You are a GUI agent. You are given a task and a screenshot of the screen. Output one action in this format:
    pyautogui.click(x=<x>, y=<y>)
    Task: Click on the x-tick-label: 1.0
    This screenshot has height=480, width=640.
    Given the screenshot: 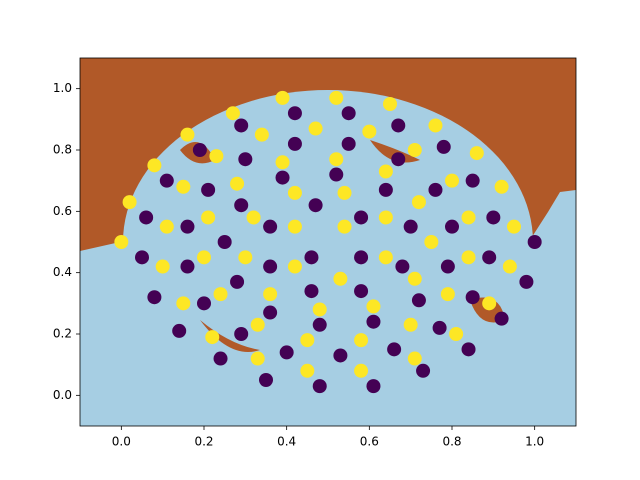 What is the action you would take?
    pyautogui.click(x=534, y=442)
    